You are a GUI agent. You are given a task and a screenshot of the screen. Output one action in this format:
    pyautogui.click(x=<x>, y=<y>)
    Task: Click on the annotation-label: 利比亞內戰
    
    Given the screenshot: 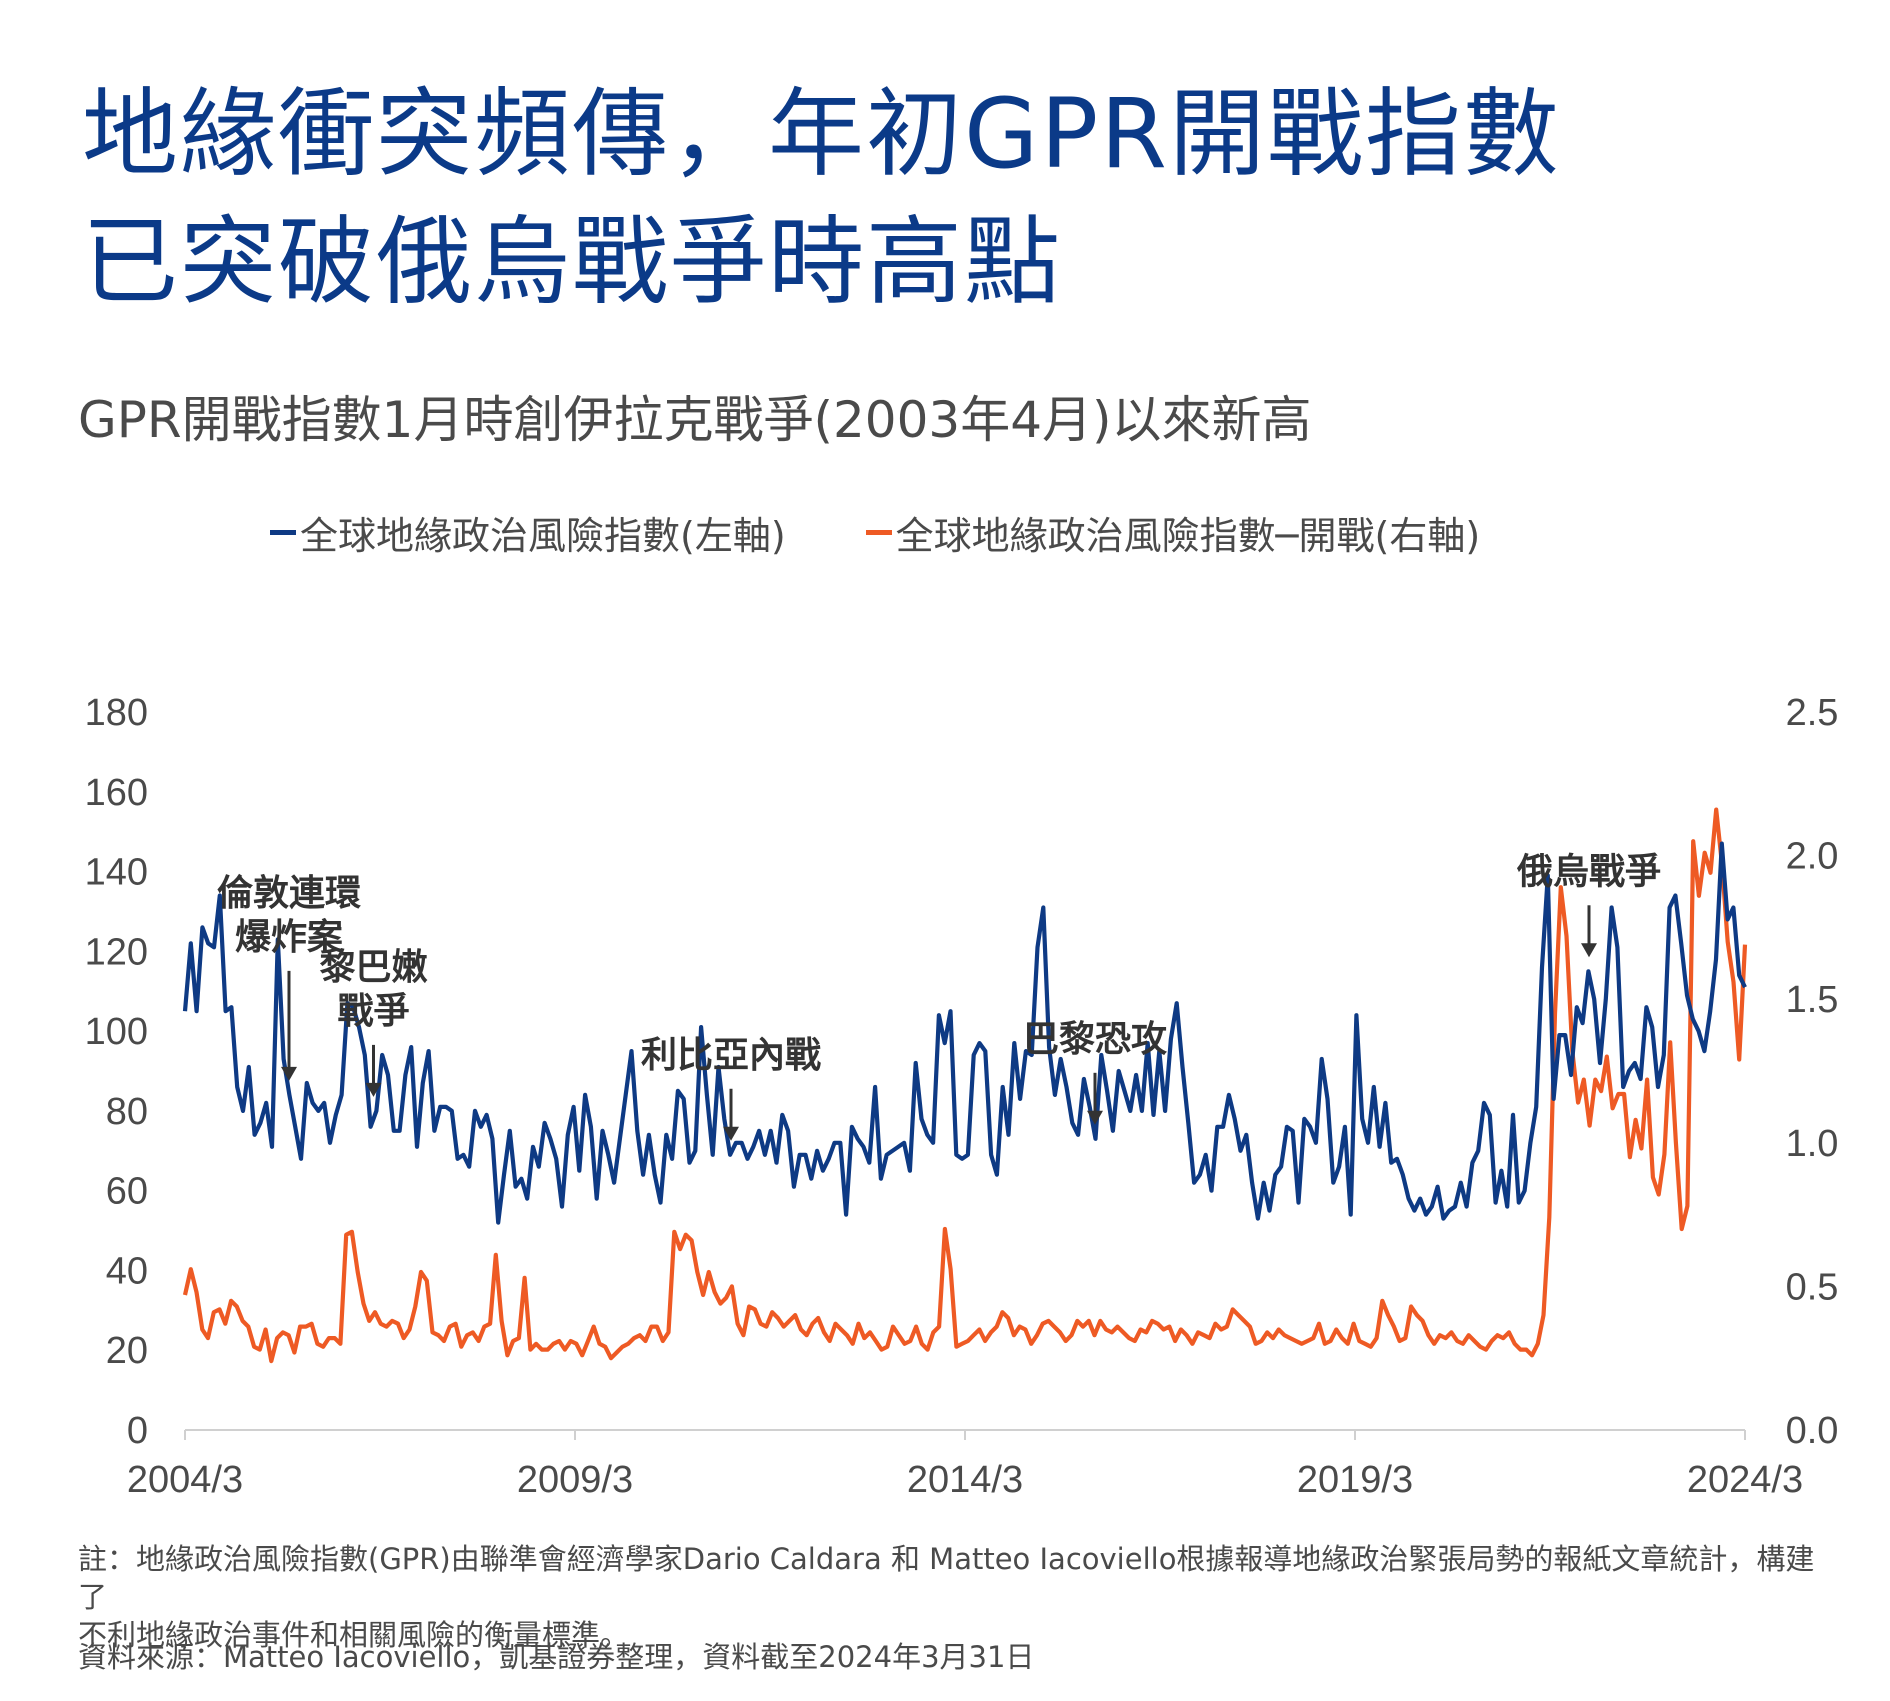 What is the action you would take?
    pyautogui.click(x=731, y=1054)
    